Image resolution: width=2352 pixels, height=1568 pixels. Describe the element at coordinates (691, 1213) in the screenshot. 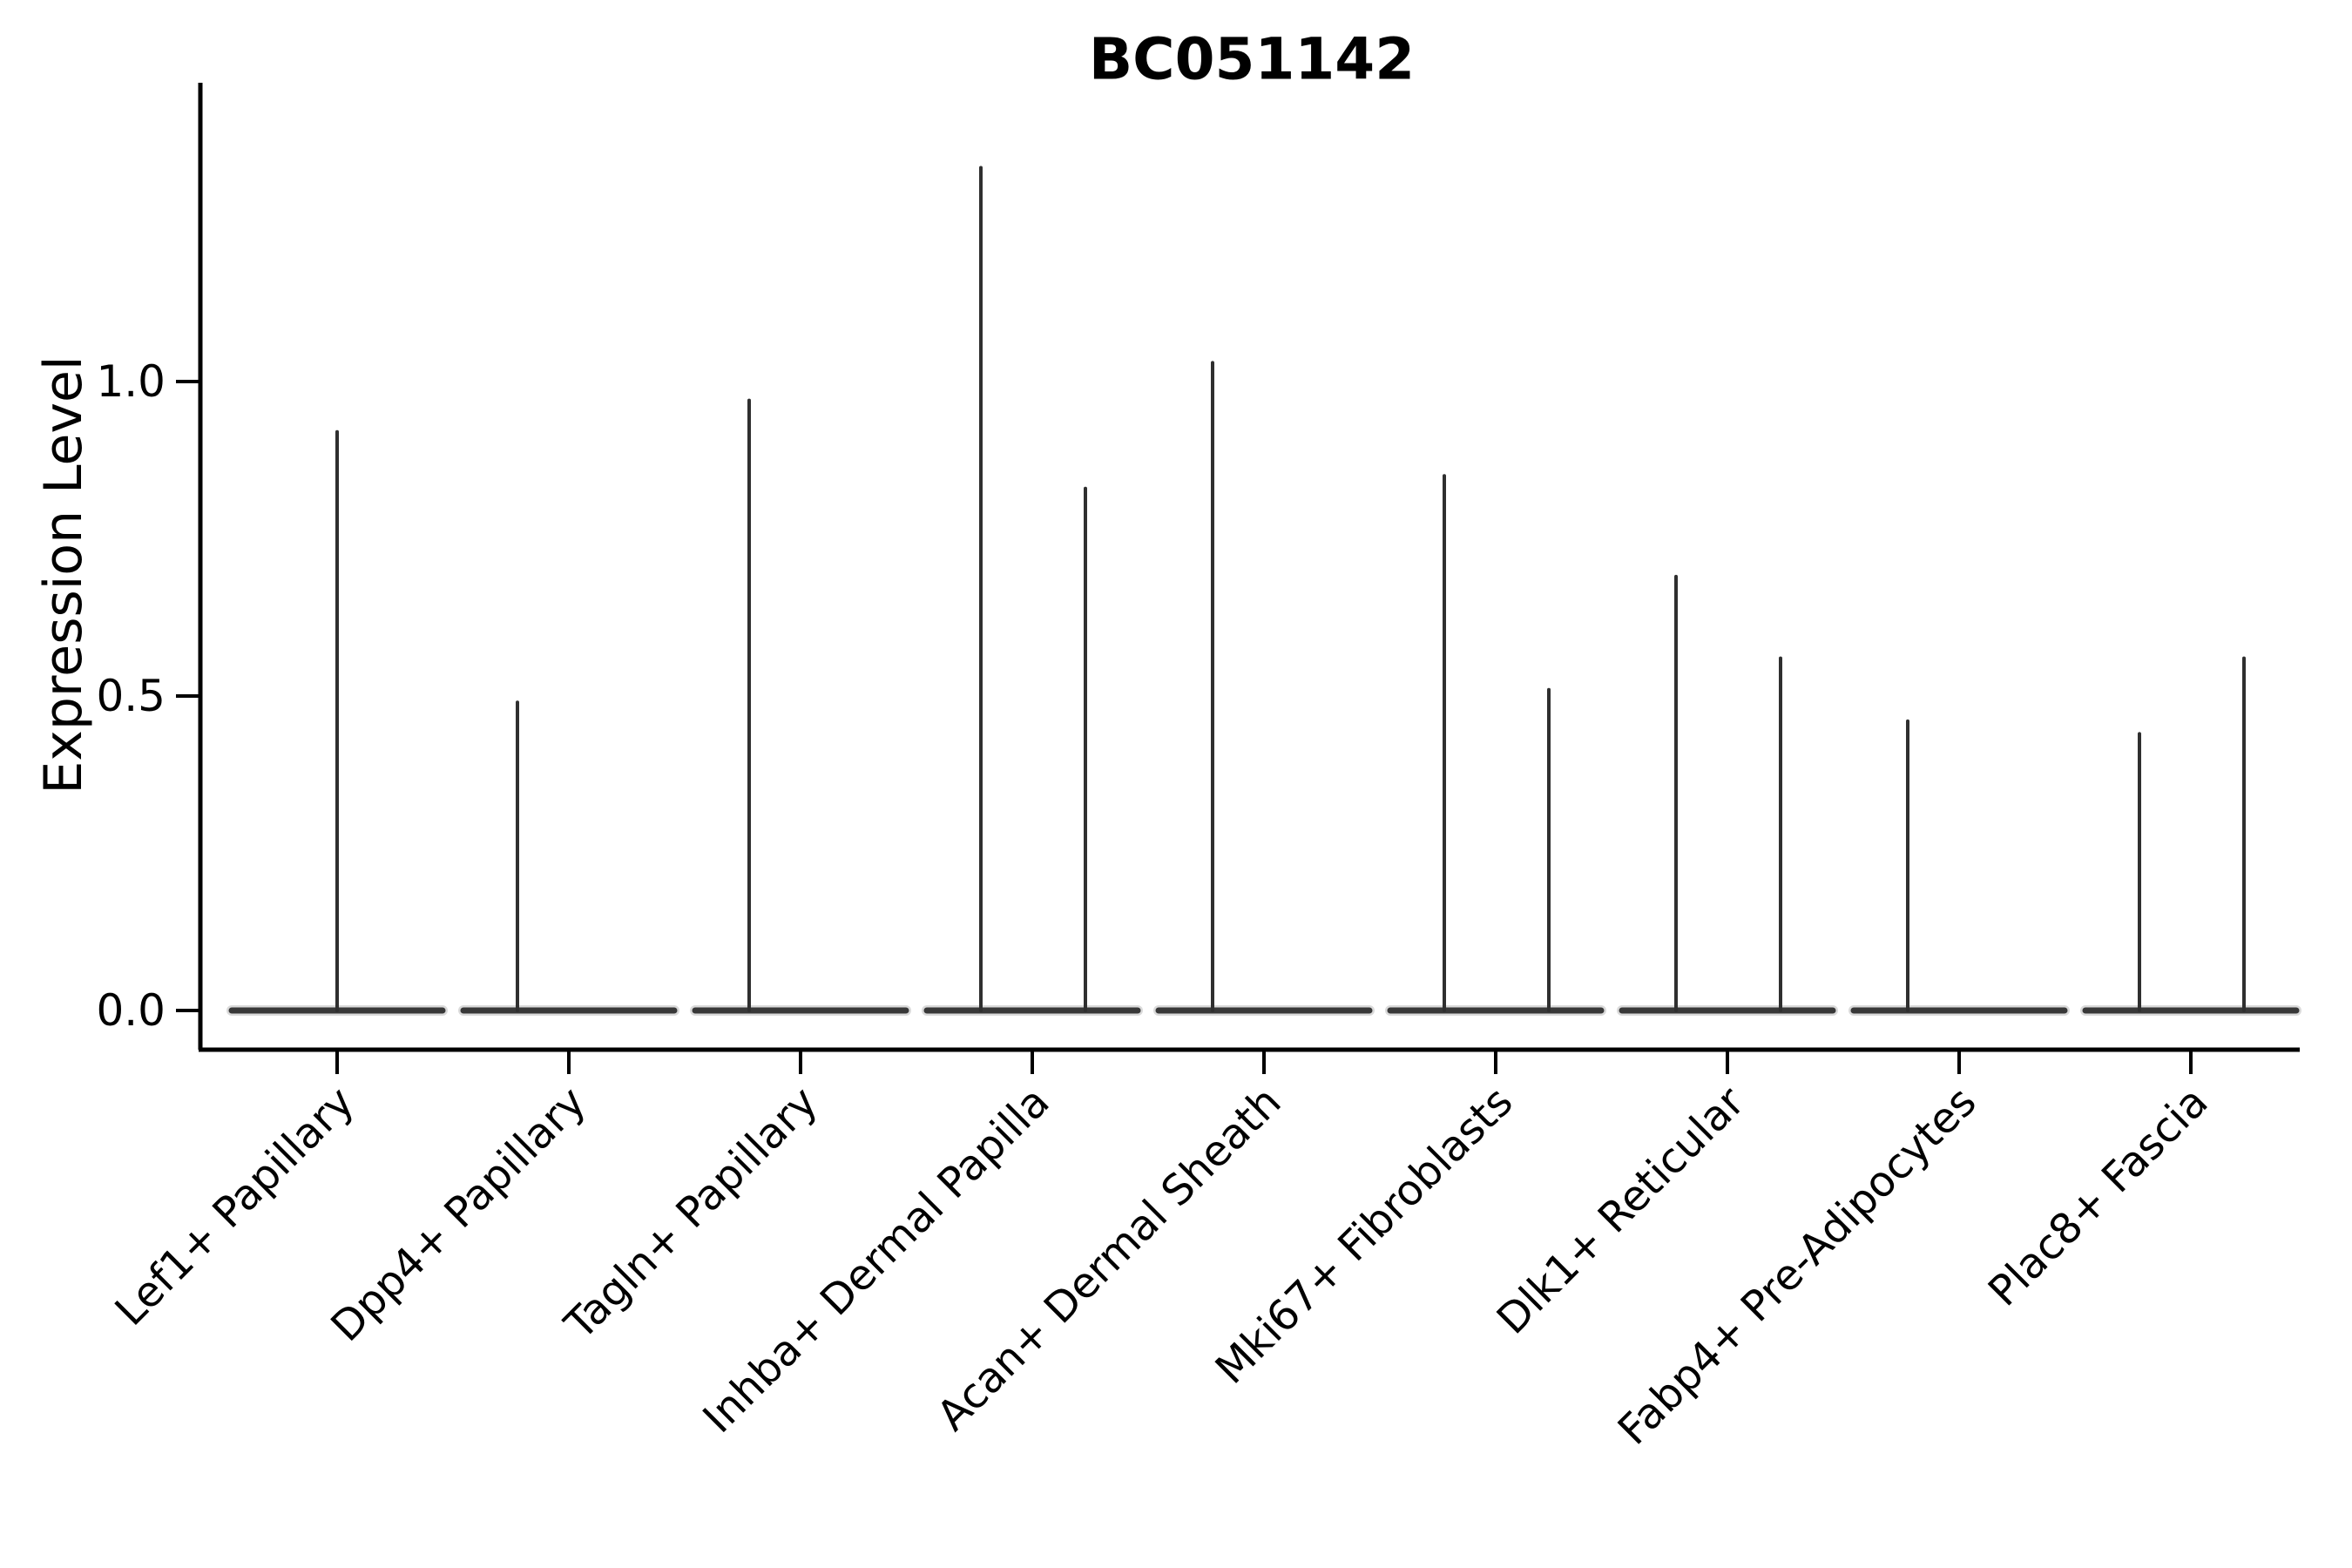

I see `x-tick-label: Tagln+ Papillary` at that location.